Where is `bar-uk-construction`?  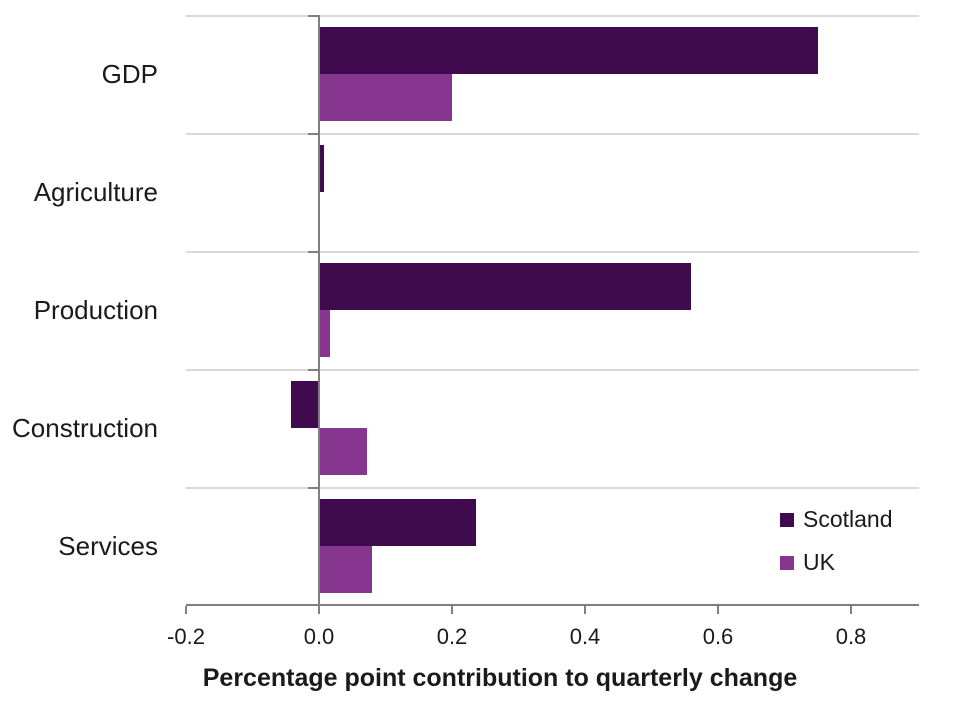
bar-uk-construction is located at coordinates (343, 451).